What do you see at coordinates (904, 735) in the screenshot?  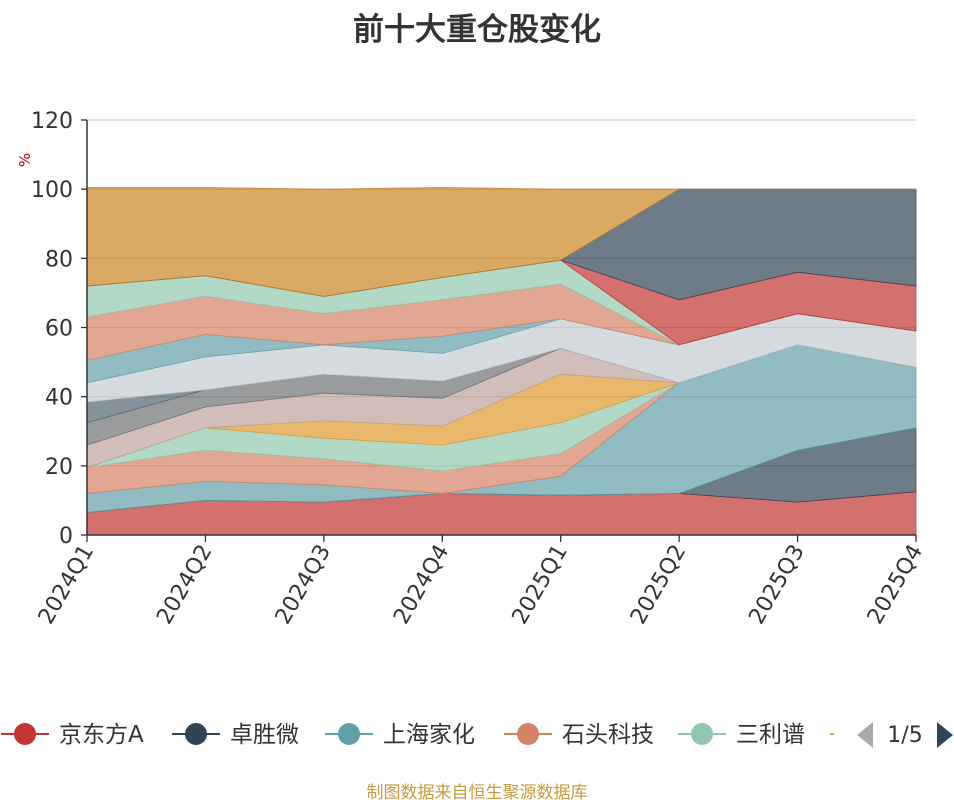 I see `legend-page-indicator: 1/5` at bounding box center [904, 735].